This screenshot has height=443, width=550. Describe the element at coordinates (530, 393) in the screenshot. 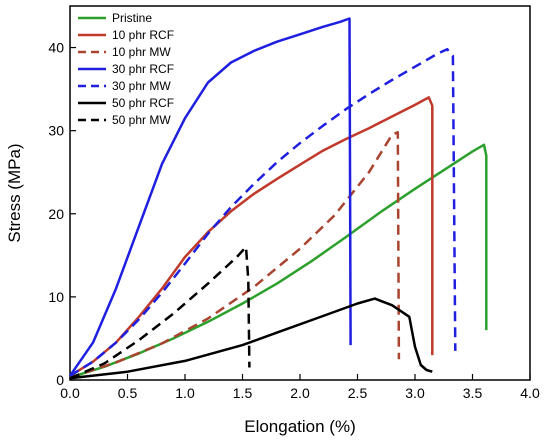

I see `x-tick-label: 4.0` at that location.